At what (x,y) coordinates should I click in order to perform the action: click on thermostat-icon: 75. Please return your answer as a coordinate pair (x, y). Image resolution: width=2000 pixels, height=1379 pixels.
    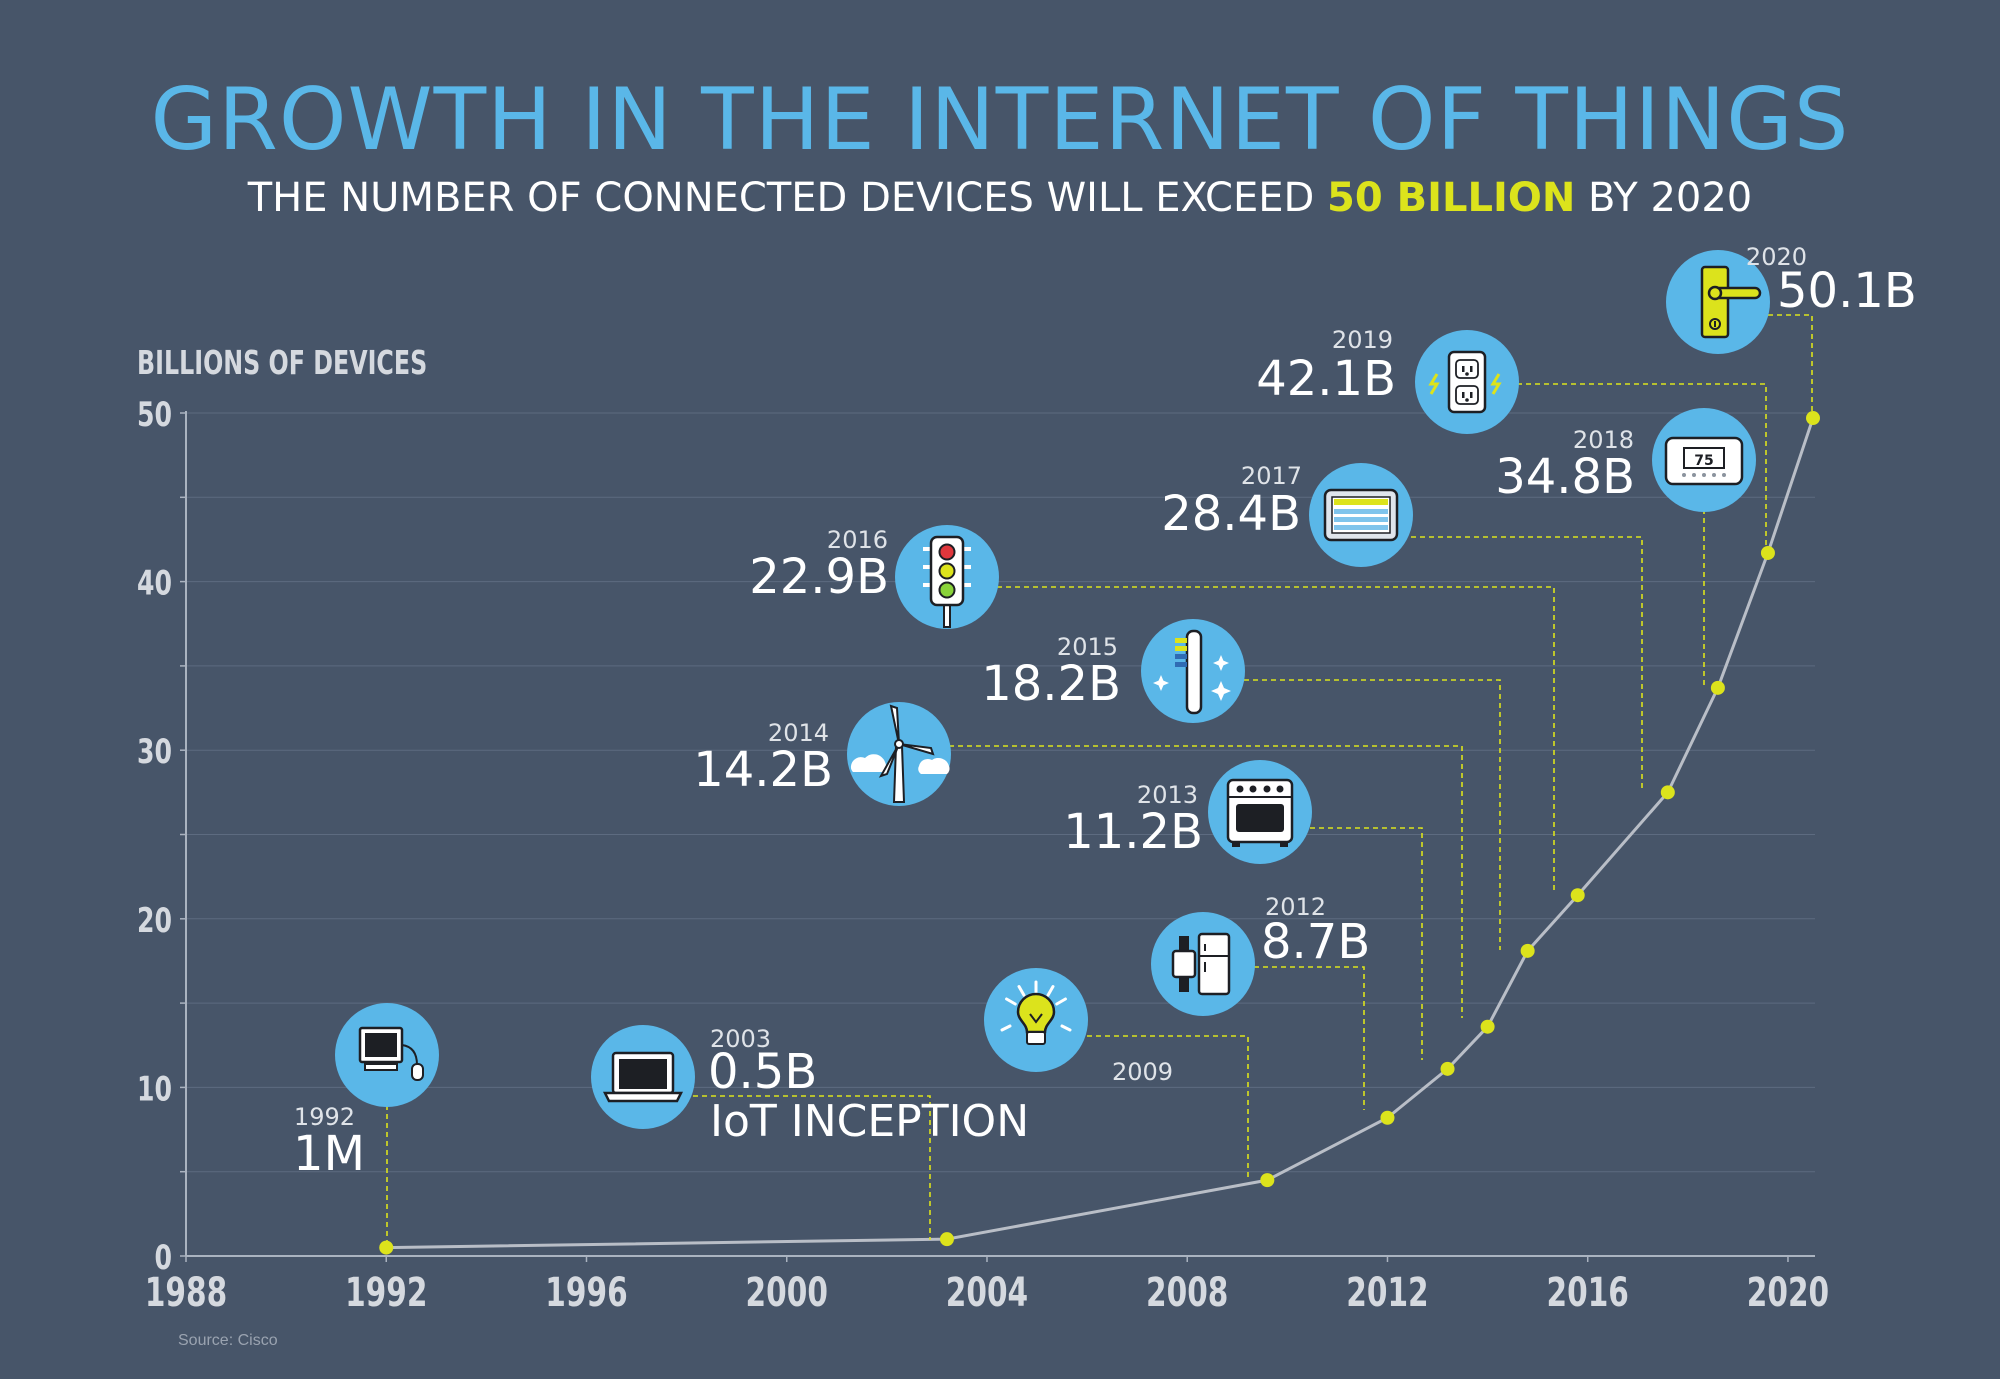
    Looking at the image, I should click on (1704, 461).